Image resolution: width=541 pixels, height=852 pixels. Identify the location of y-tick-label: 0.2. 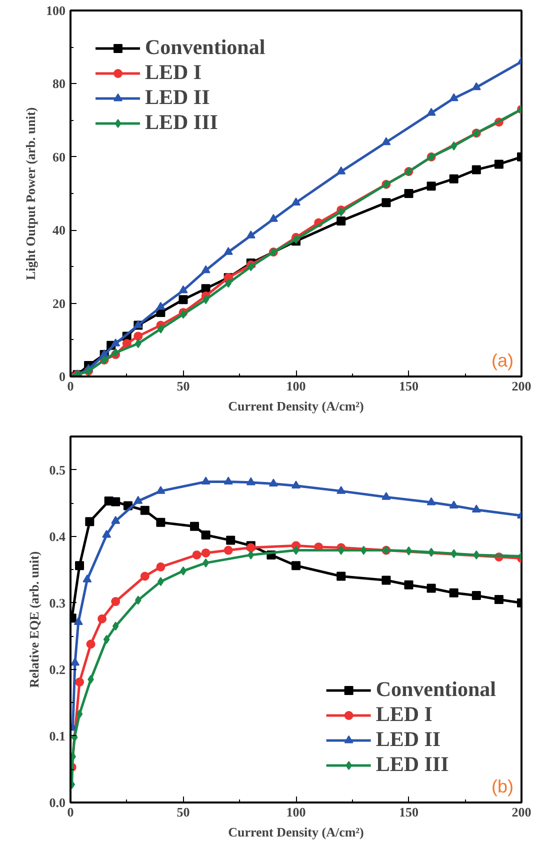
(57, 669).